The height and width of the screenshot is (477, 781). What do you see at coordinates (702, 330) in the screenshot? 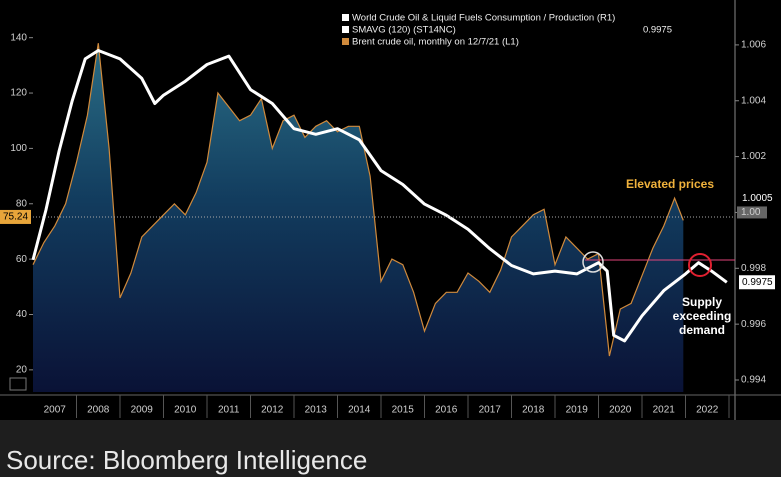
I see `annotation: demand` at bounding box center [702, 330].